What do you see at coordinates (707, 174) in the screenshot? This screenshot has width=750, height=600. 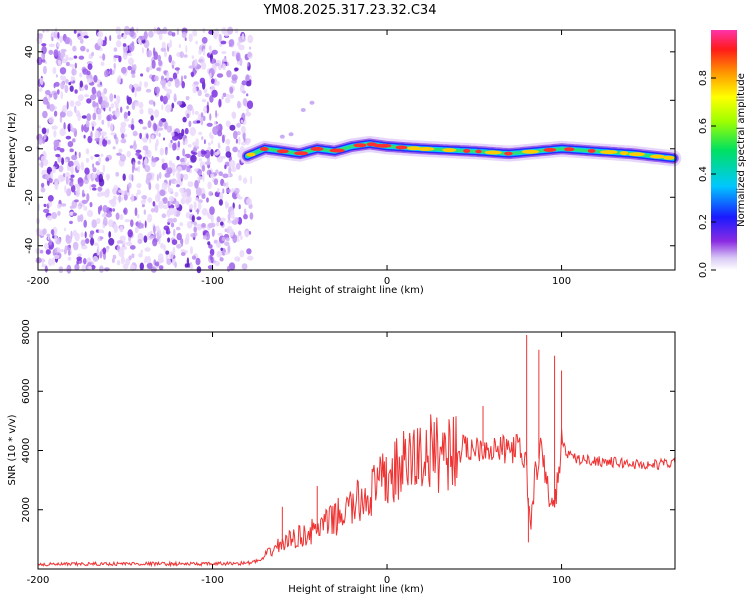 I see `colorbar-ticks: 0.0 0.2 0.4 0.6 0.8` at bounding box center [707, 174].